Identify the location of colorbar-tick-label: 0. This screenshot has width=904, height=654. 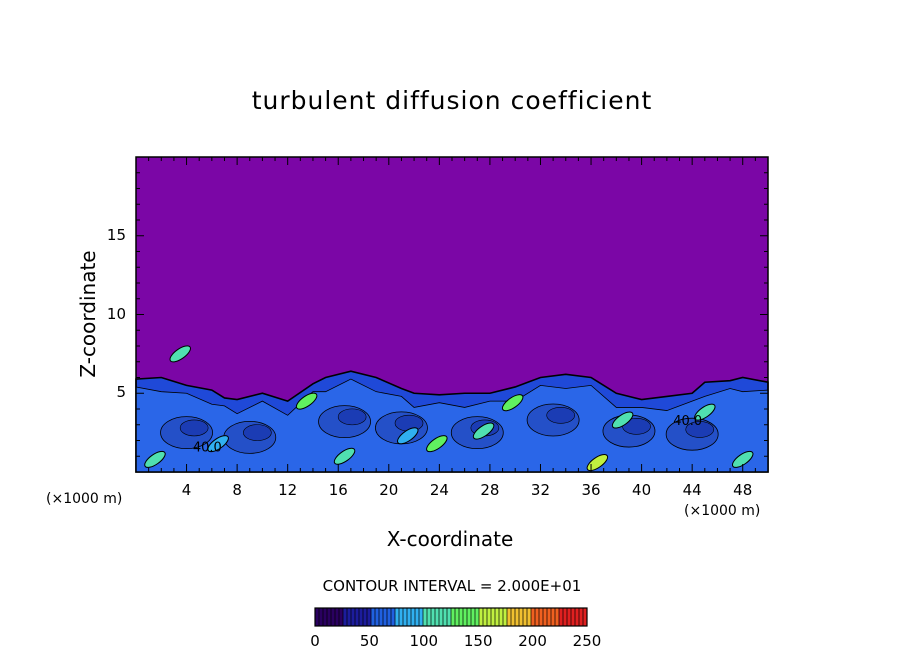
(315, 641).